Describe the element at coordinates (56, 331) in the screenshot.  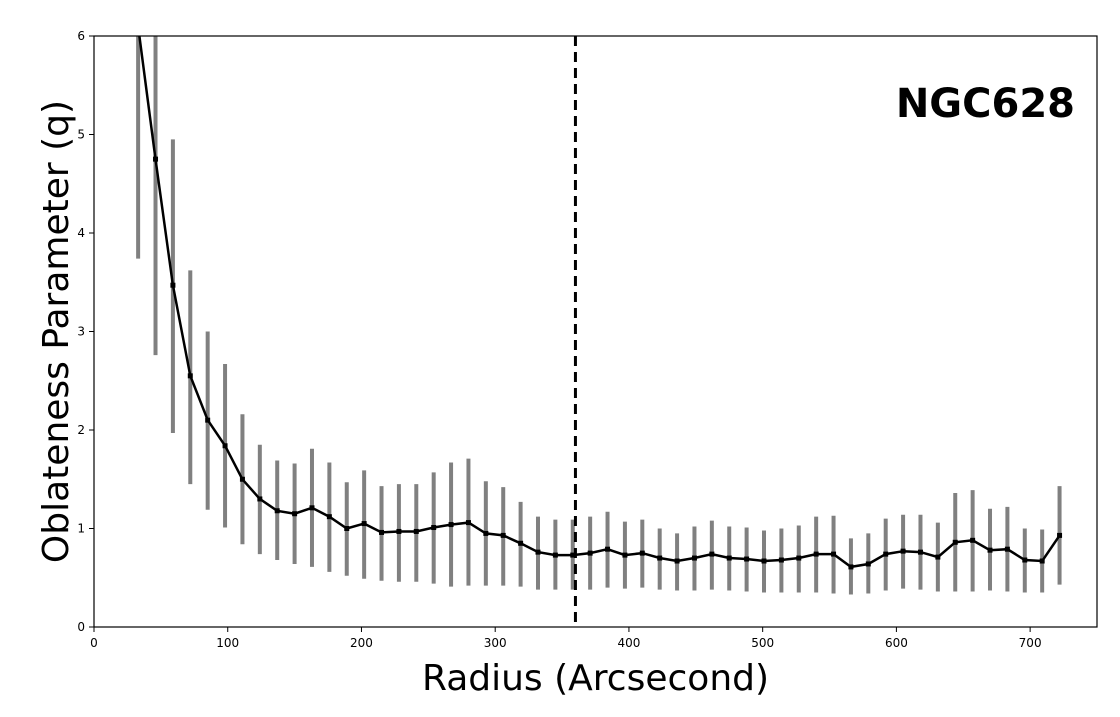
I see `y-axis-title: Oblateness Parameter (q)` at that location.